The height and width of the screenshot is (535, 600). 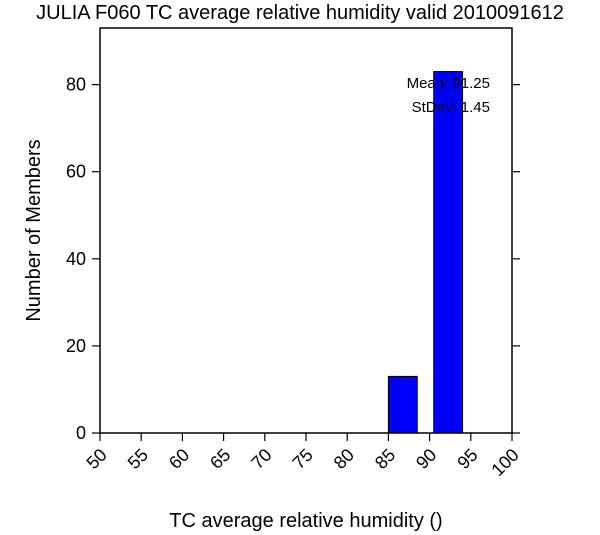 I want to click on mean-annotation: Mean: 91.25, so click(x=448, y=83).